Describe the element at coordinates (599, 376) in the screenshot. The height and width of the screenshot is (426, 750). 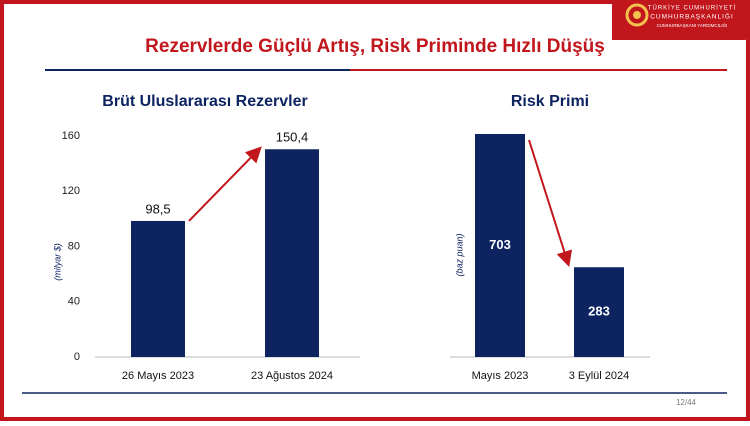
I see `x-tick-label: 3 Eylül 2024` at that location.